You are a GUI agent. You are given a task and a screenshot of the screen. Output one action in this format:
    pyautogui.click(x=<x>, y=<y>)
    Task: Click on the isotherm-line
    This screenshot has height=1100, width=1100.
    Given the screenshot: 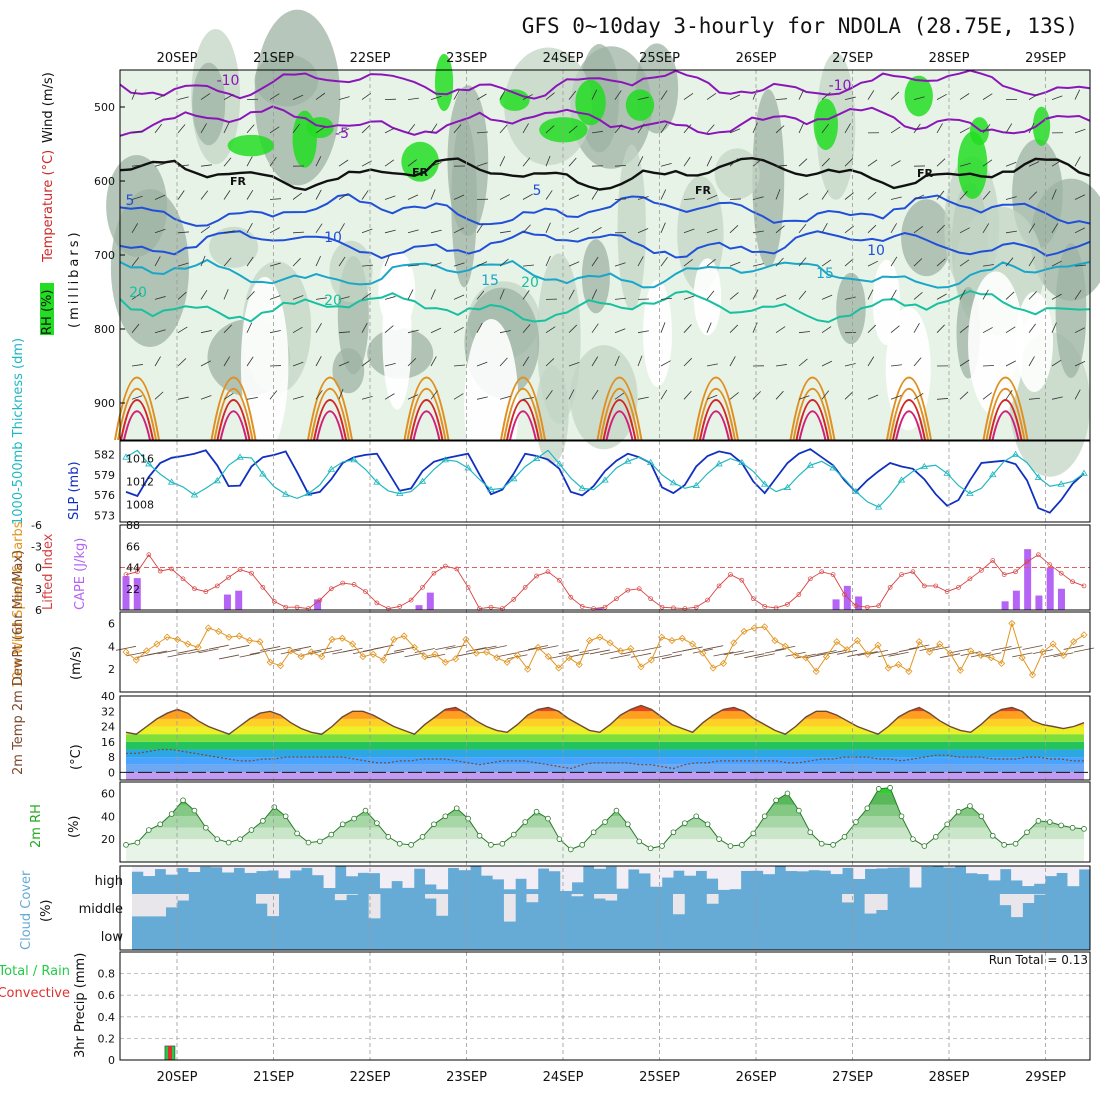 What is the action you would take?
    pyautogui.click(x=605, y=245)
    